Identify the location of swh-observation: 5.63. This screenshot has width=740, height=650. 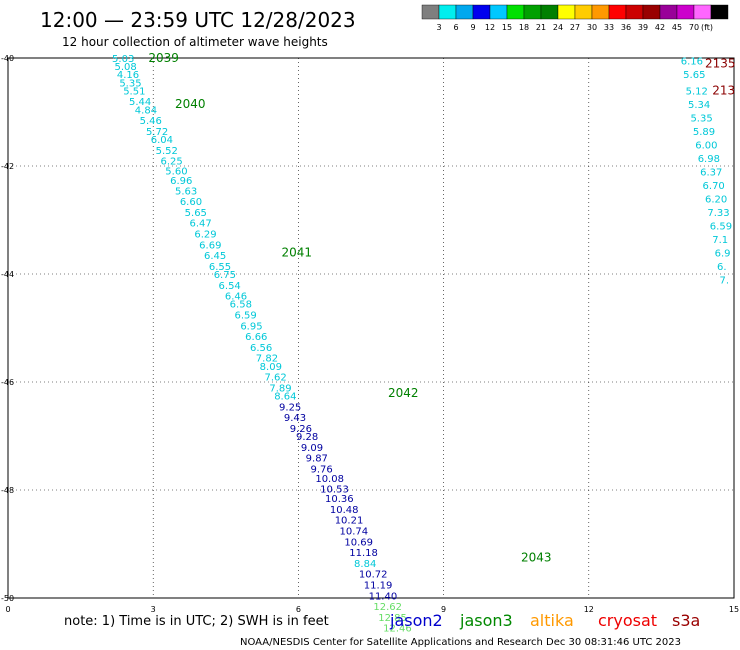
(186, 191).